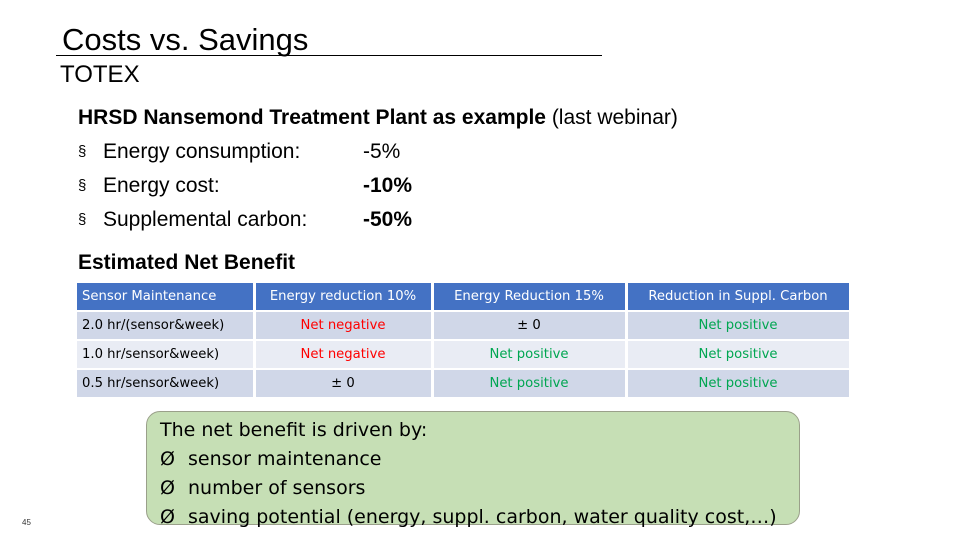 This screenshot has width=960, height=540. Describe the element at coordinates (187, 262) in the screenshot. I see `net-benefit-title: Estimated Net Benefit` at that location.